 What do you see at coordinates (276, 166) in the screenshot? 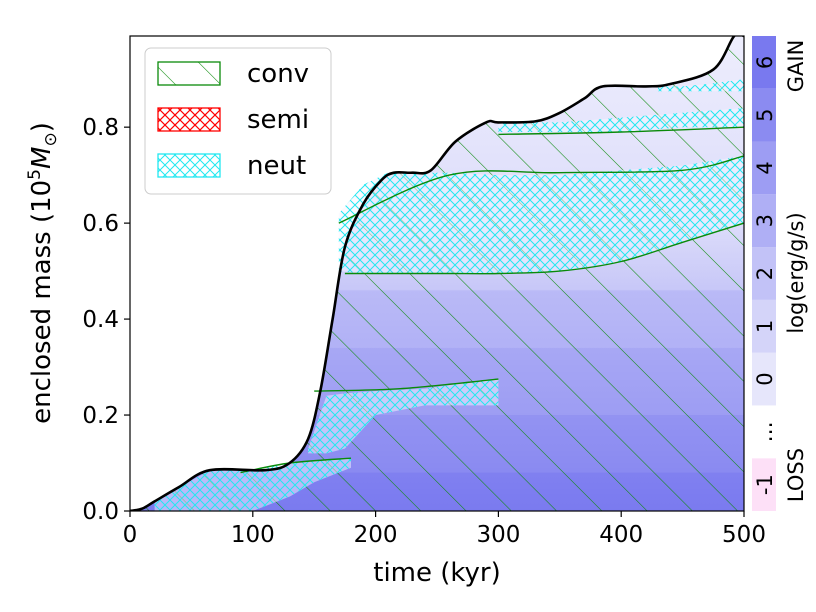
I see `legend-label-neut: neut` at bounding box center [276, 166].